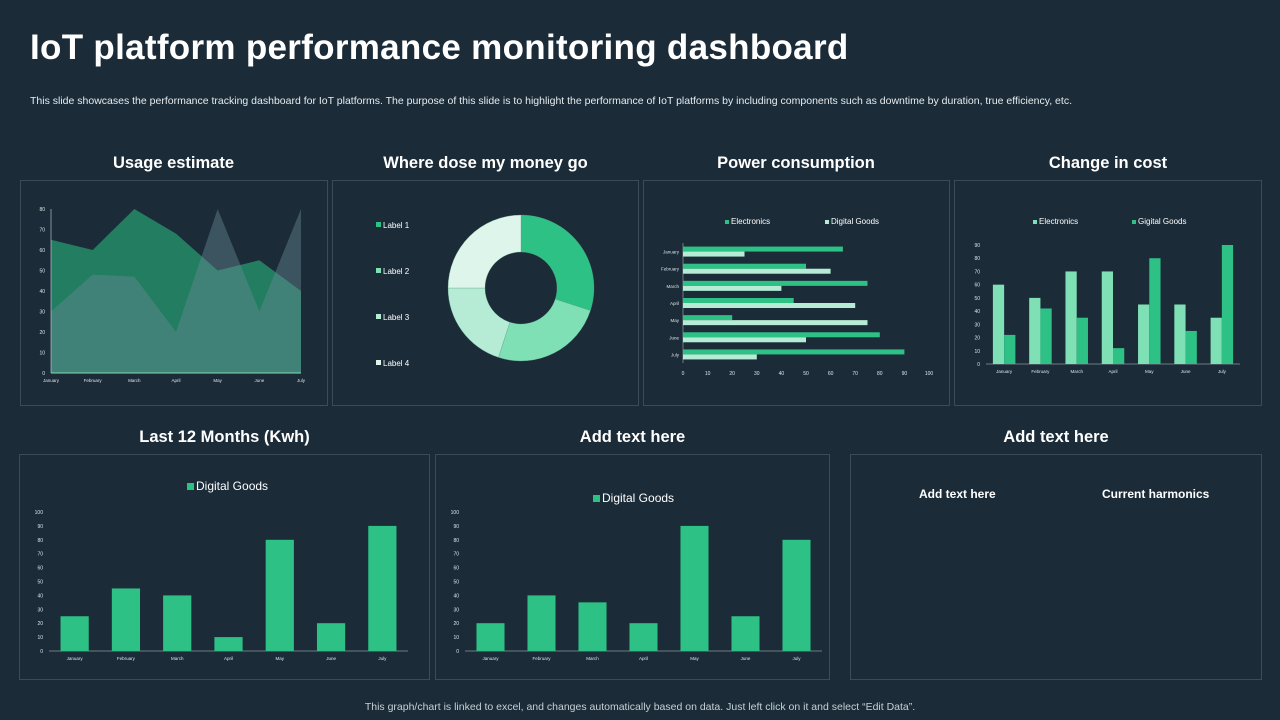 The image size is (1280, 720). What do you see at coordinates (905, 374) in the screenshot?
I see `x-tick-label: 90` at bounding box center [905, 374].